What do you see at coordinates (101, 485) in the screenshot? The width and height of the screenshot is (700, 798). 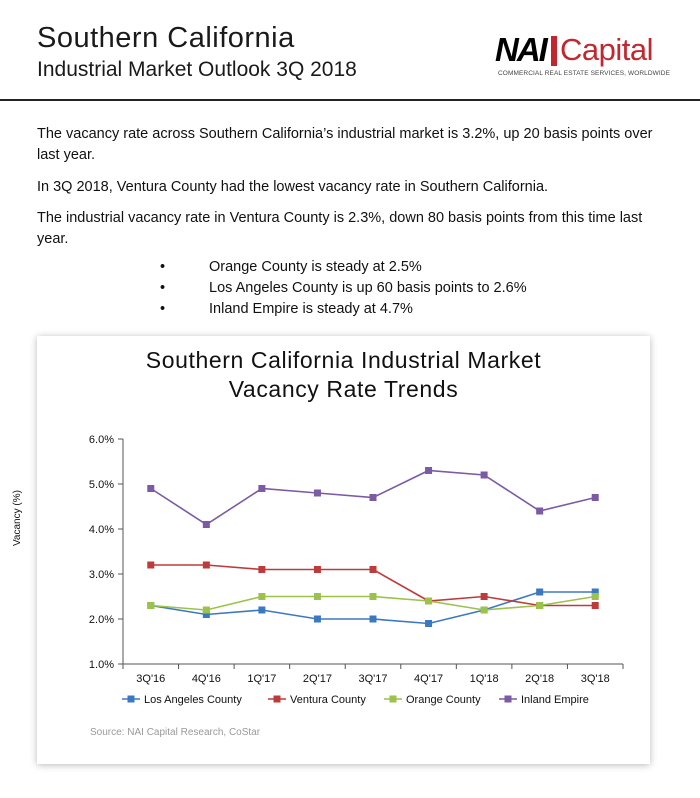 I see `y-tick-label: 5.0%` at bounding box center [101, 485].